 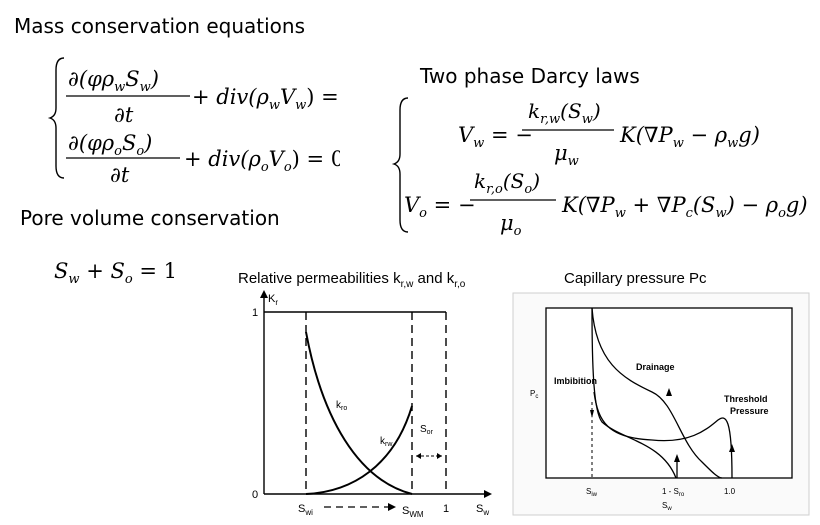 What do you see at coordinates (255, 495) in the screenshot?
I see `tick-zero: 0` at bounding box center [255, 495].